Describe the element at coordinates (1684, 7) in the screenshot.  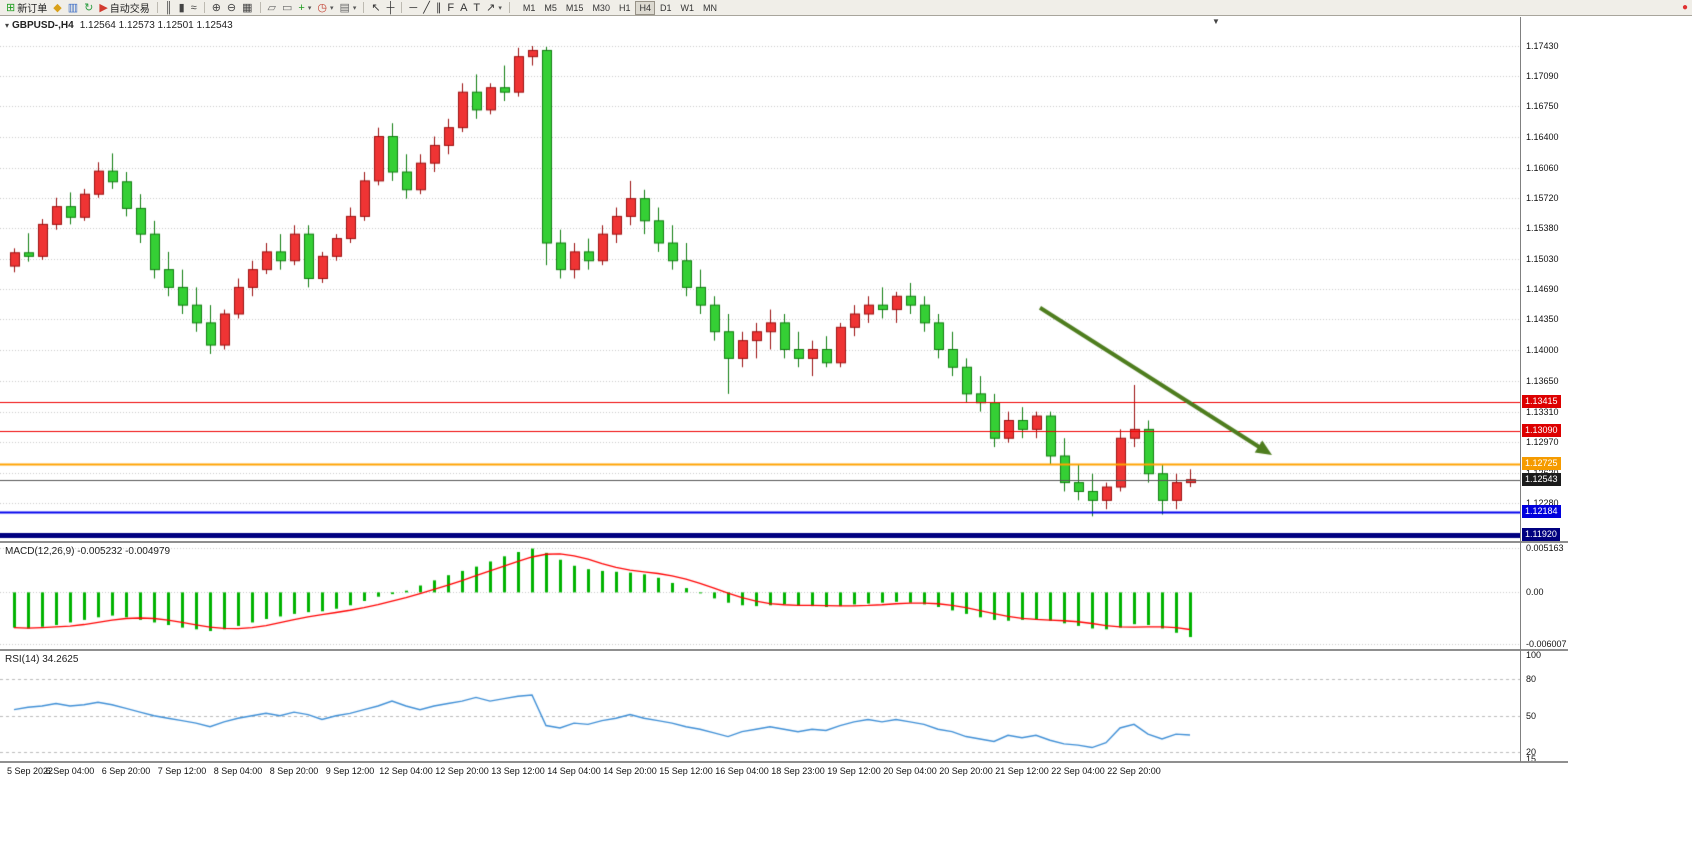
I see `live-status-icon: ●` at that location.